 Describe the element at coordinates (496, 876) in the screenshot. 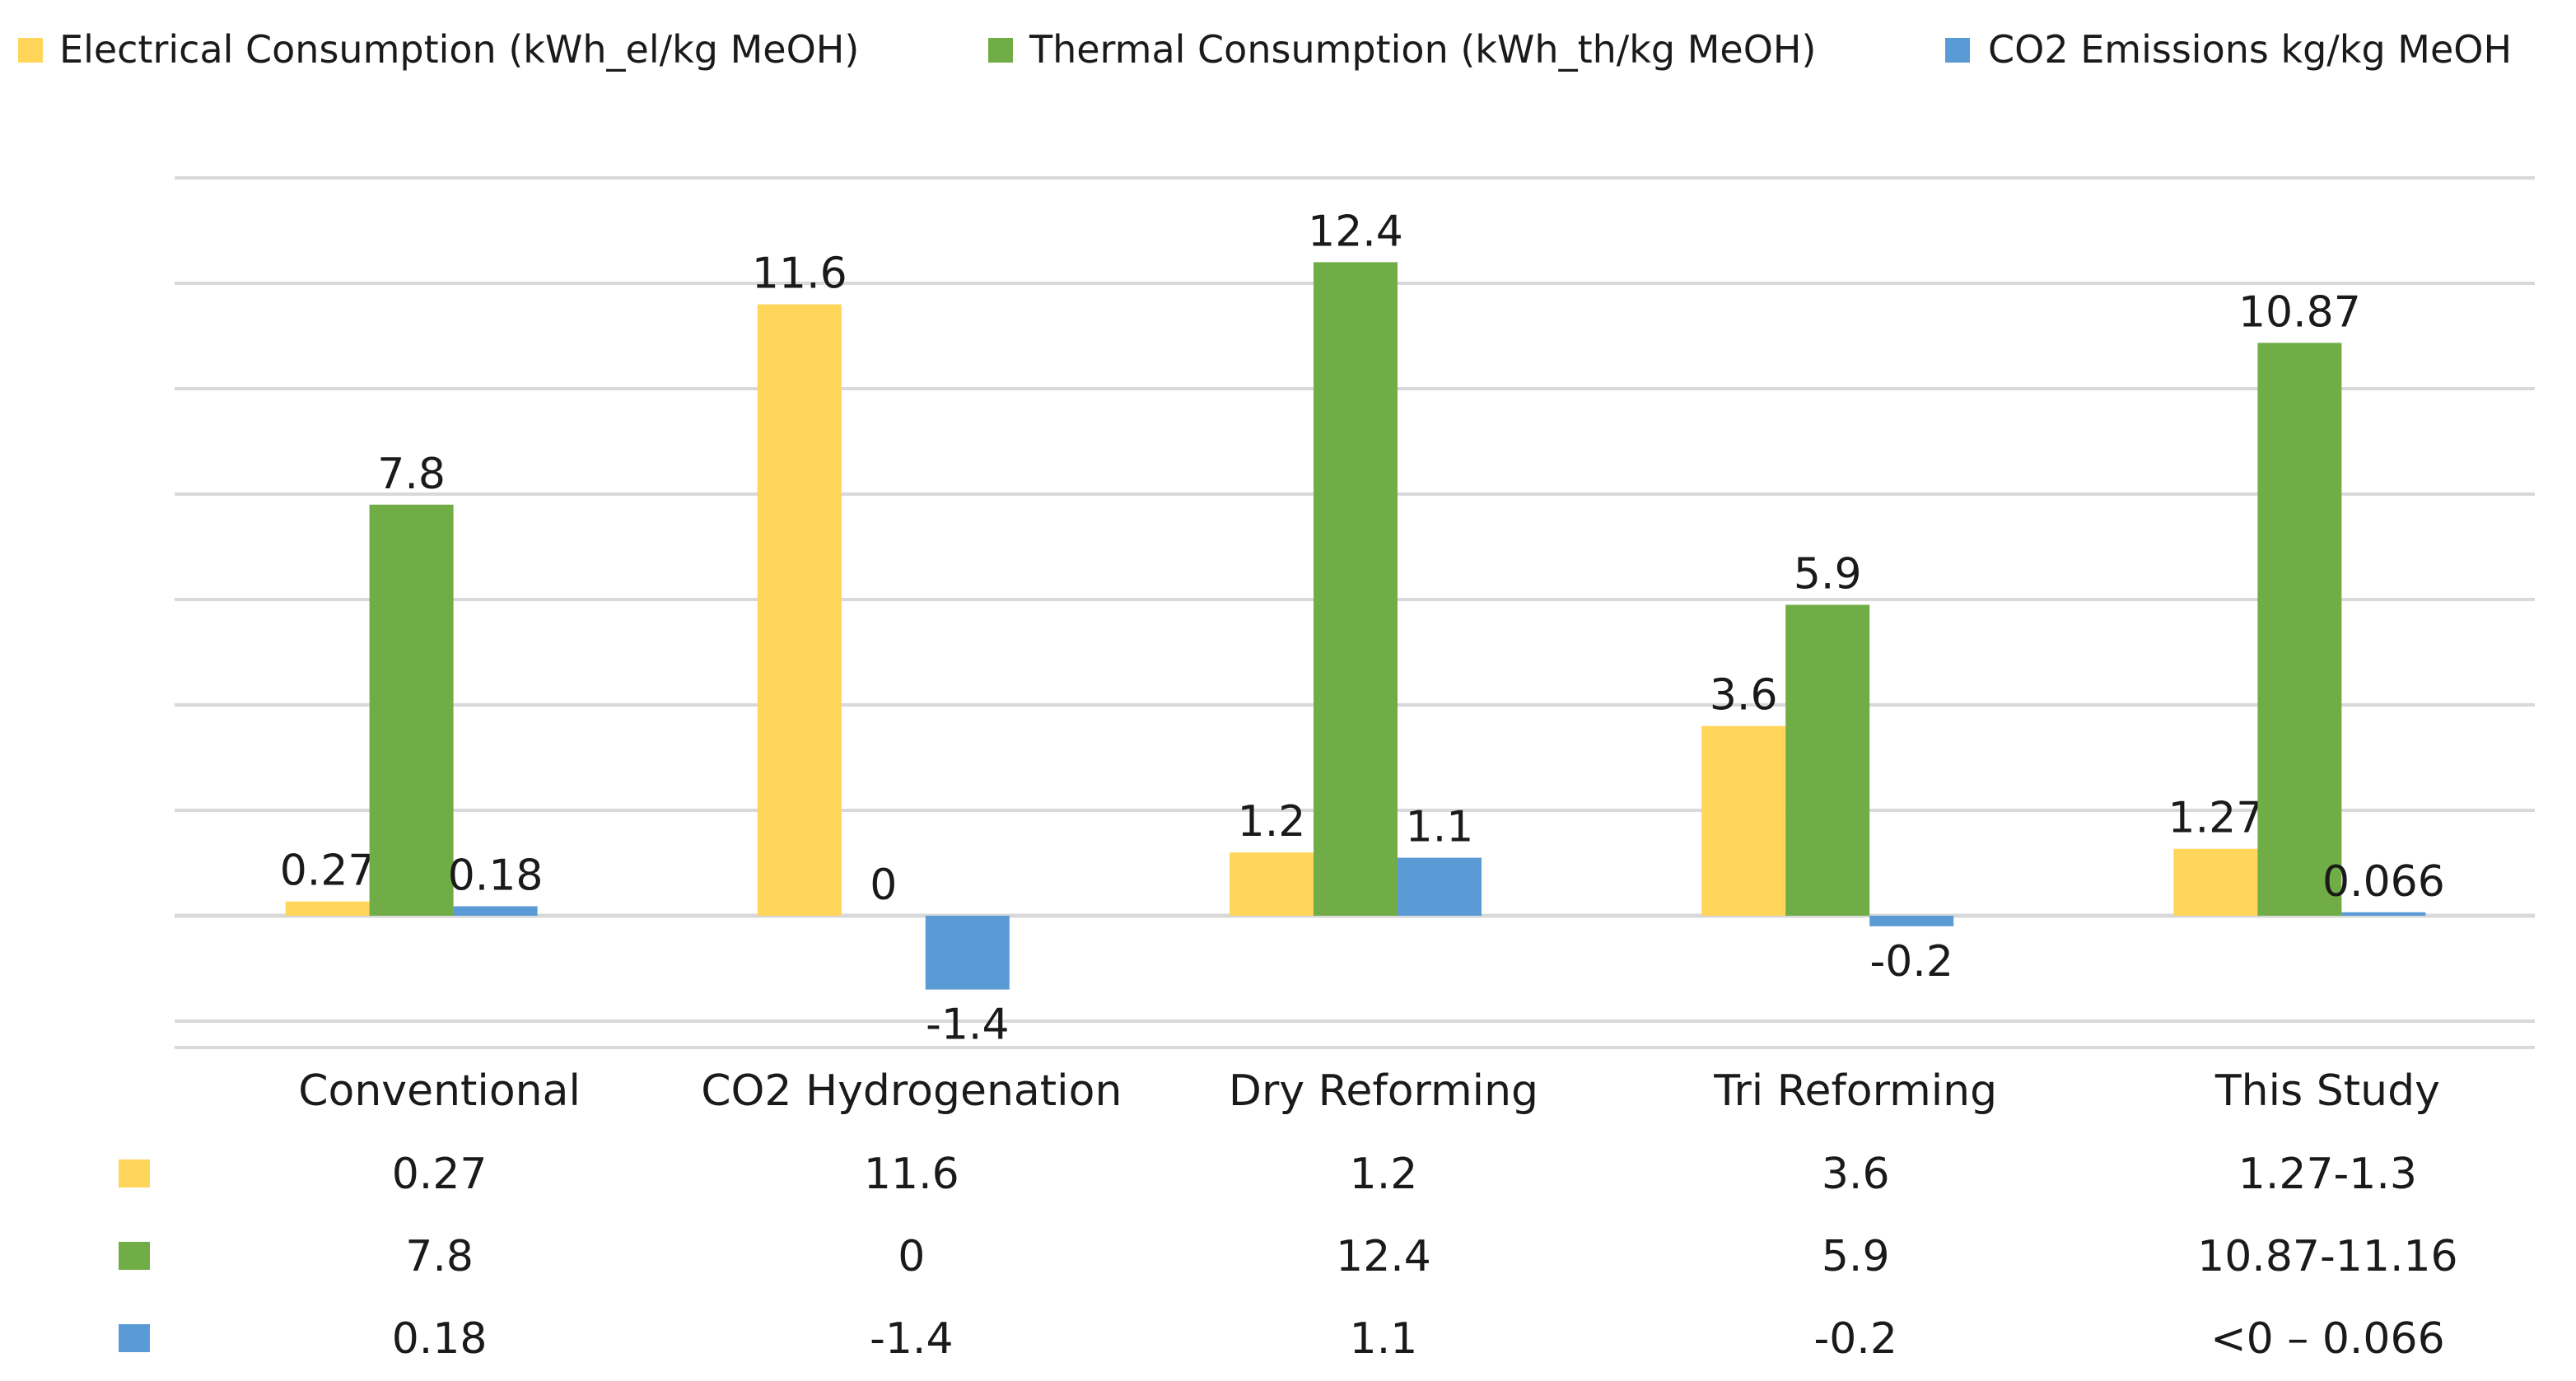

I see `data-label: 0.18` at that location.